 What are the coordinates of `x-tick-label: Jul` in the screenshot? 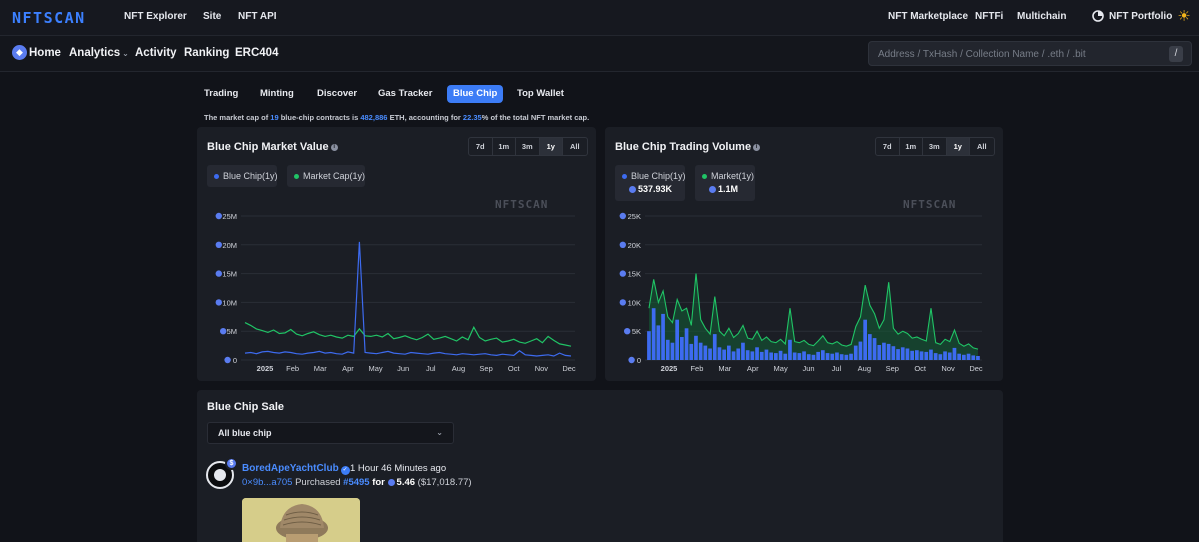 It's located at (837, 368).